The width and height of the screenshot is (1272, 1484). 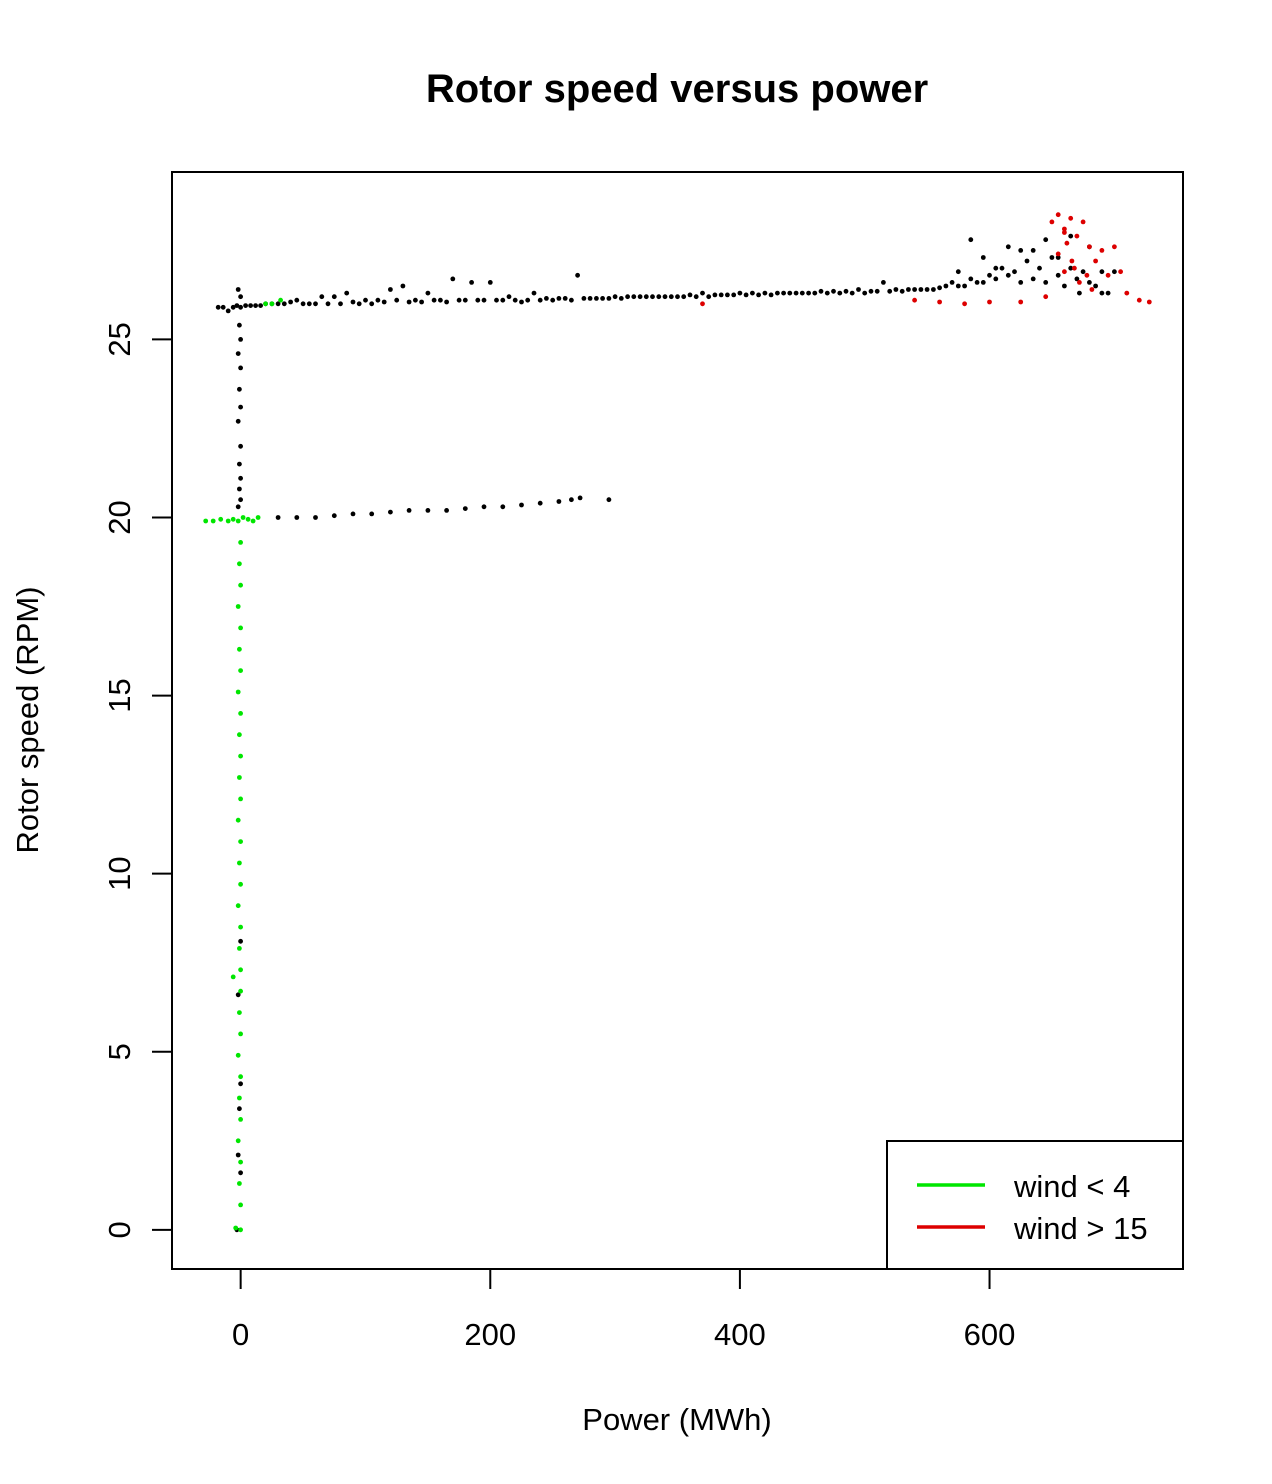 I want to click on x-tick-label: 0, so click(x=240, y=1334).